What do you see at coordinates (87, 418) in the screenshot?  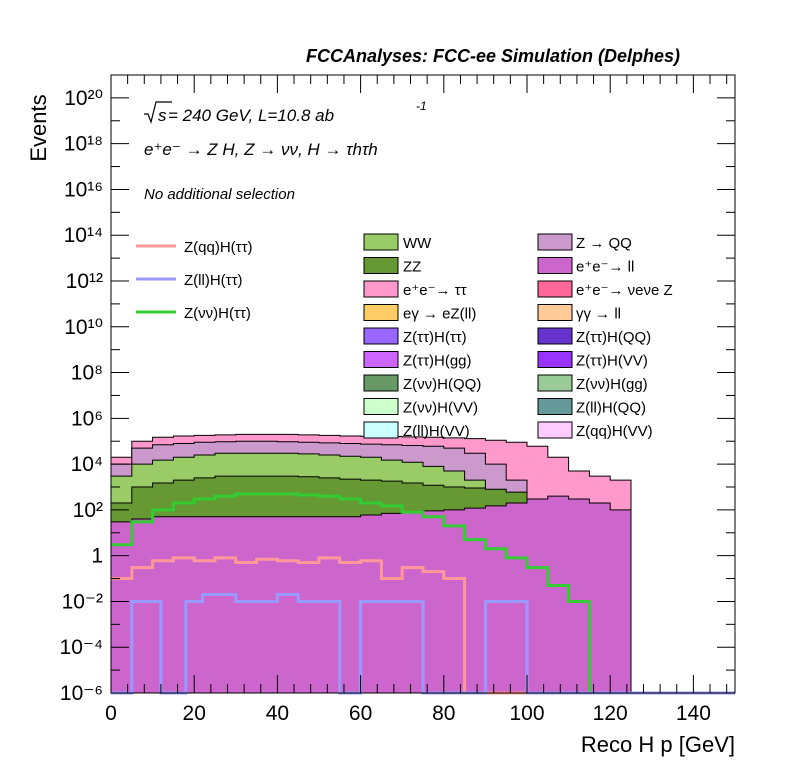 I see `y-tick-label: 10⁶` at bounding box center [87, 418].